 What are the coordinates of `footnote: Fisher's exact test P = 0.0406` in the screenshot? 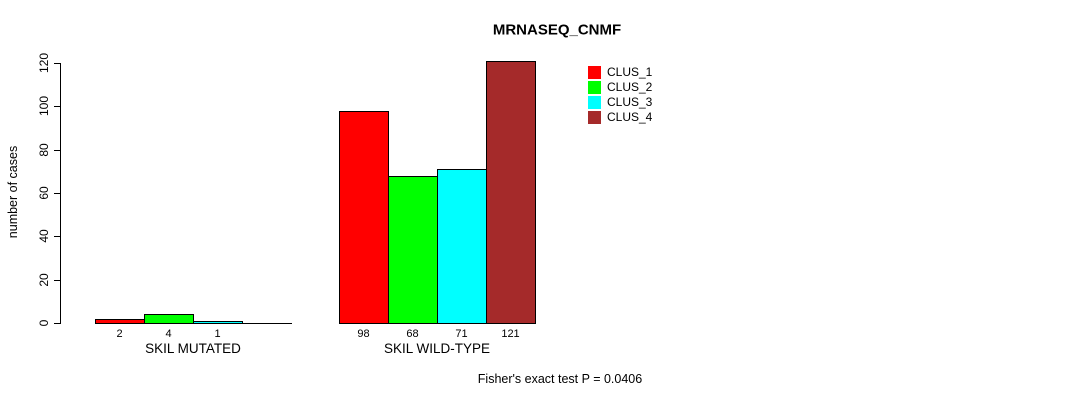 It's located at (560, 379).